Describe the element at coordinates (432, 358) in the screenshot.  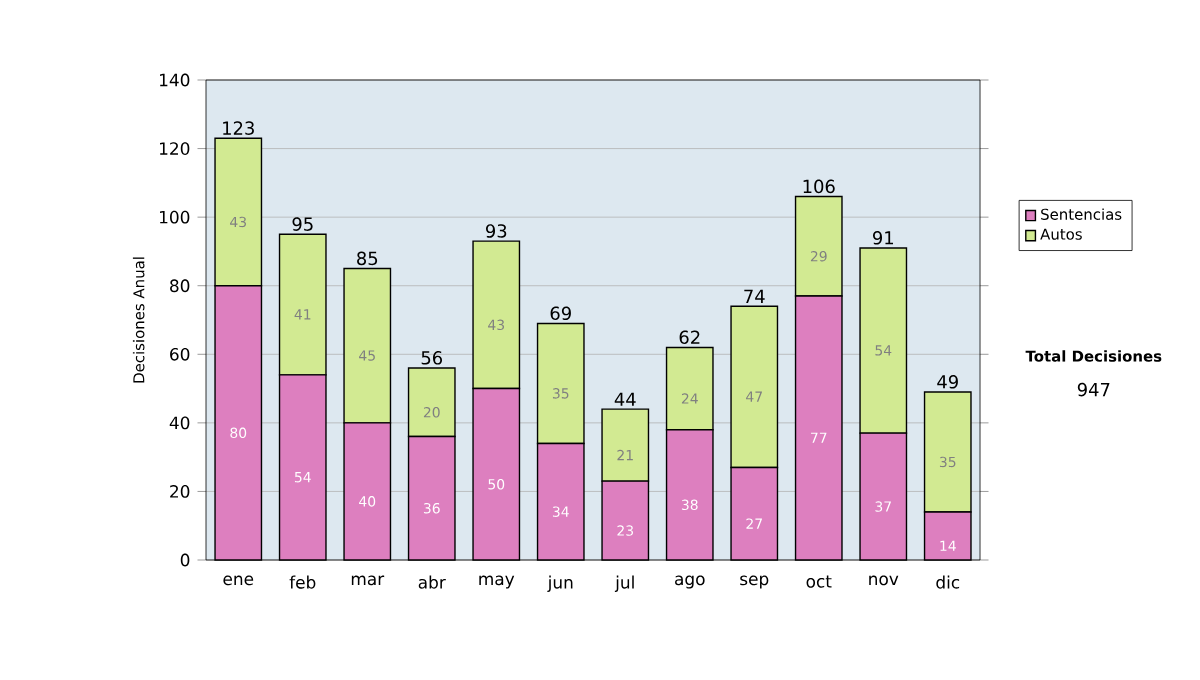
I see `total-label: 56` at that location.